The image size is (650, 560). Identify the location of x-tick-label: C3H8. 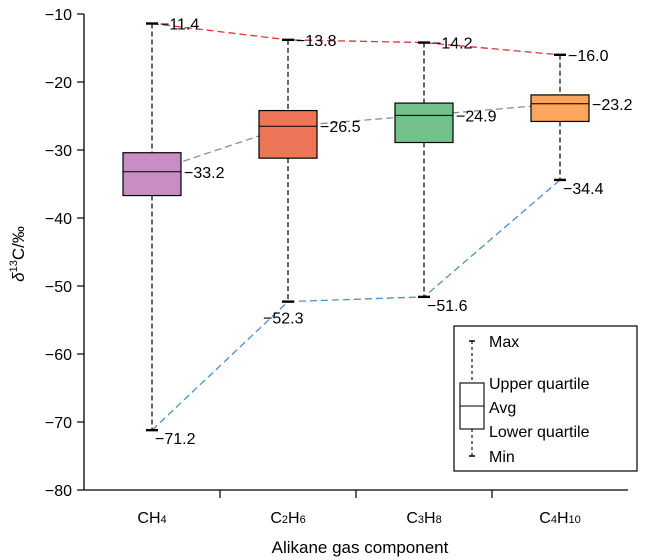
(423, 518).